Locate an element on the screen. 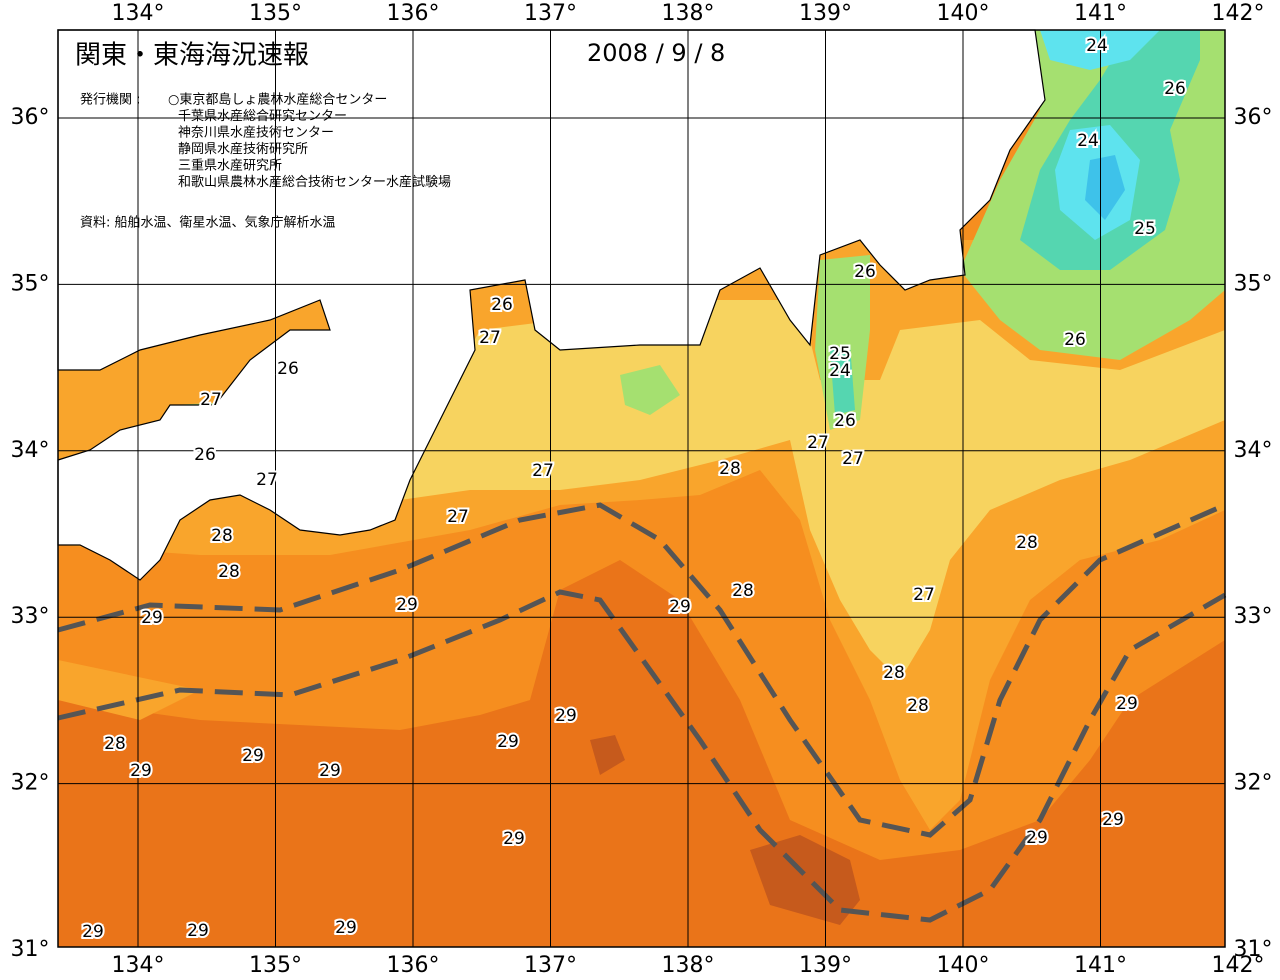 The height and width of the screenshot is (980, 1280). lon-label-top: 136° is located at coordinates (413, 13).